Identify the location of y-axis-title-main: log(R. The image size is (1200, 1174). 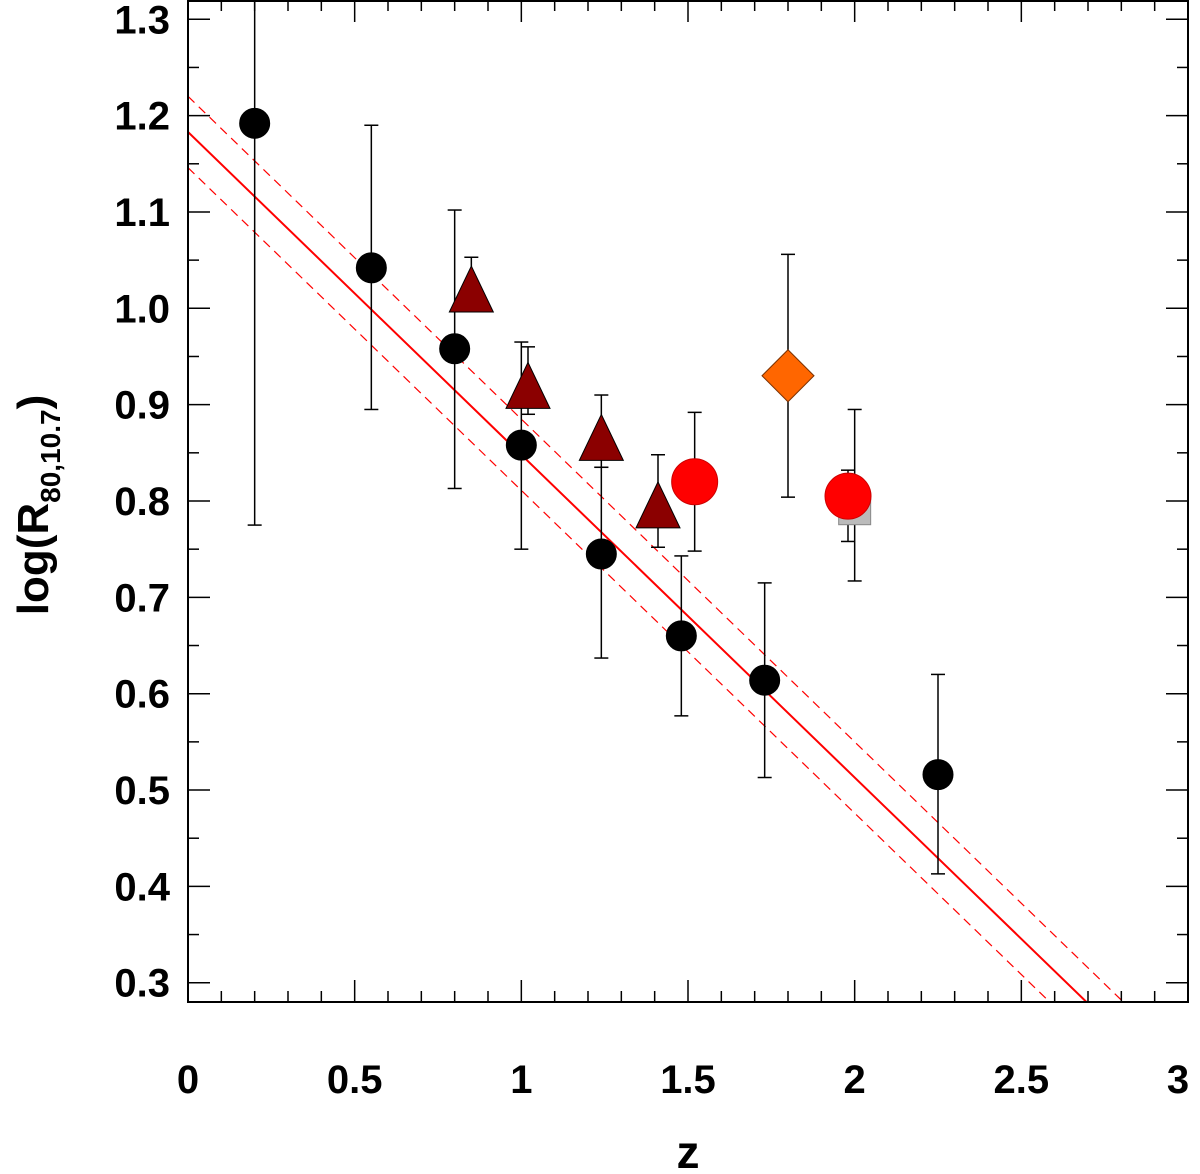
(33, 559).